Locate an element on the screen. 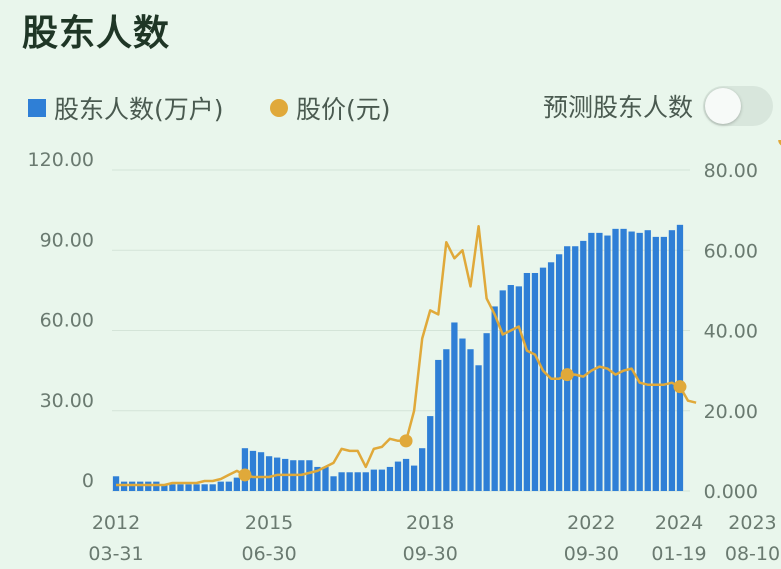 This screenshot has width=781, height=569. left-tick-label: 0 is located at coordinates (88, 481).